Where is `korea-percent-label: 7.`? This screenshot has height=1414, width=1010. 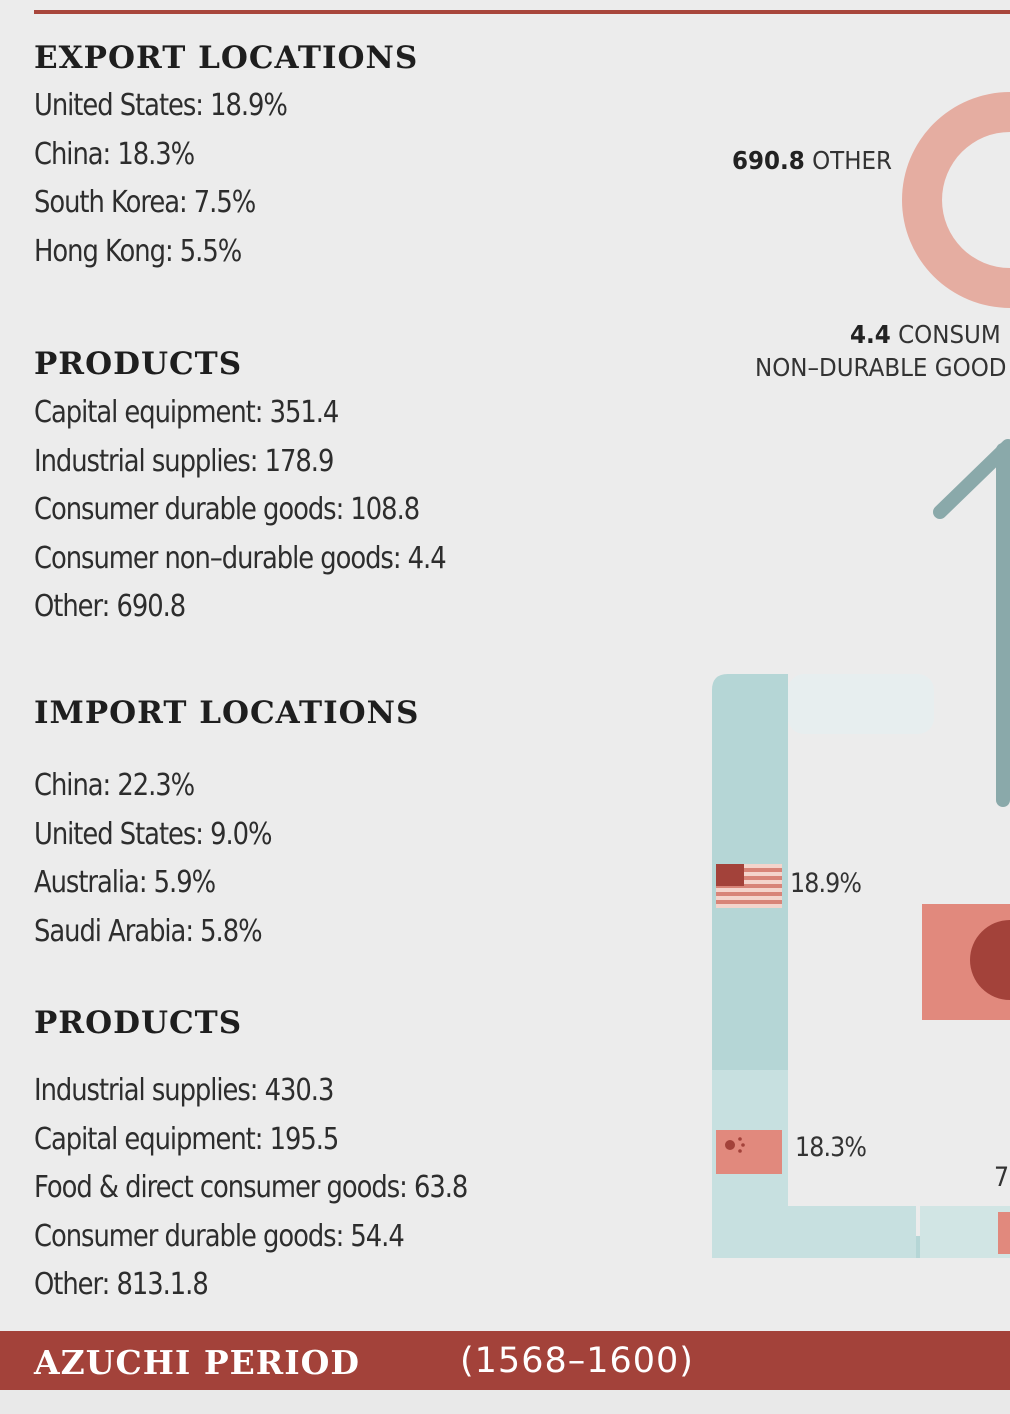 korea-percent-label: 7. is located at coordinates (1002, 1177).